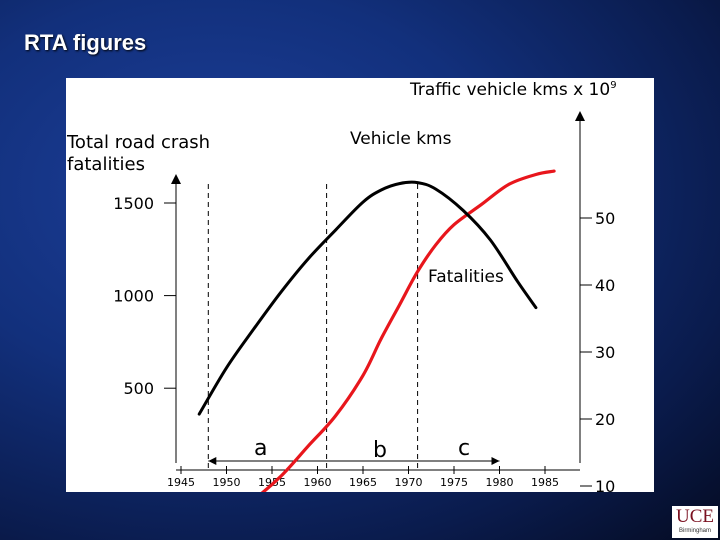  What do you see at coordinates (694, 531) in the screenshot?
I see `logo-subtext: Birmingham` at bounding box center [694, 531].